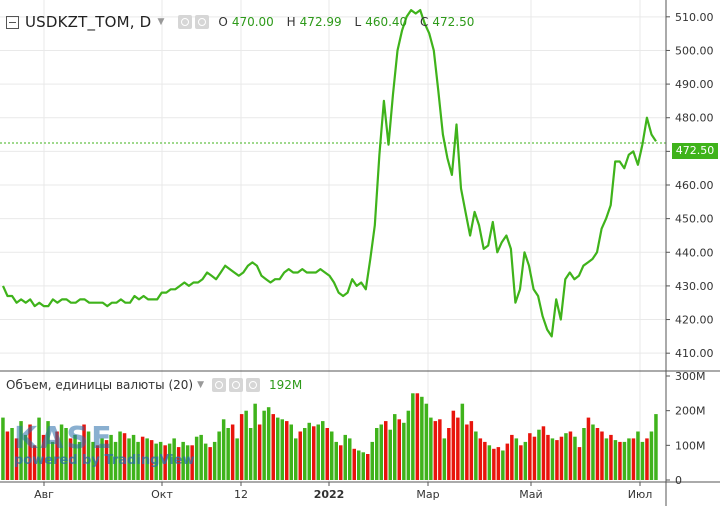  I want to click on ohlc-value: 472.99, so click(320, 22).